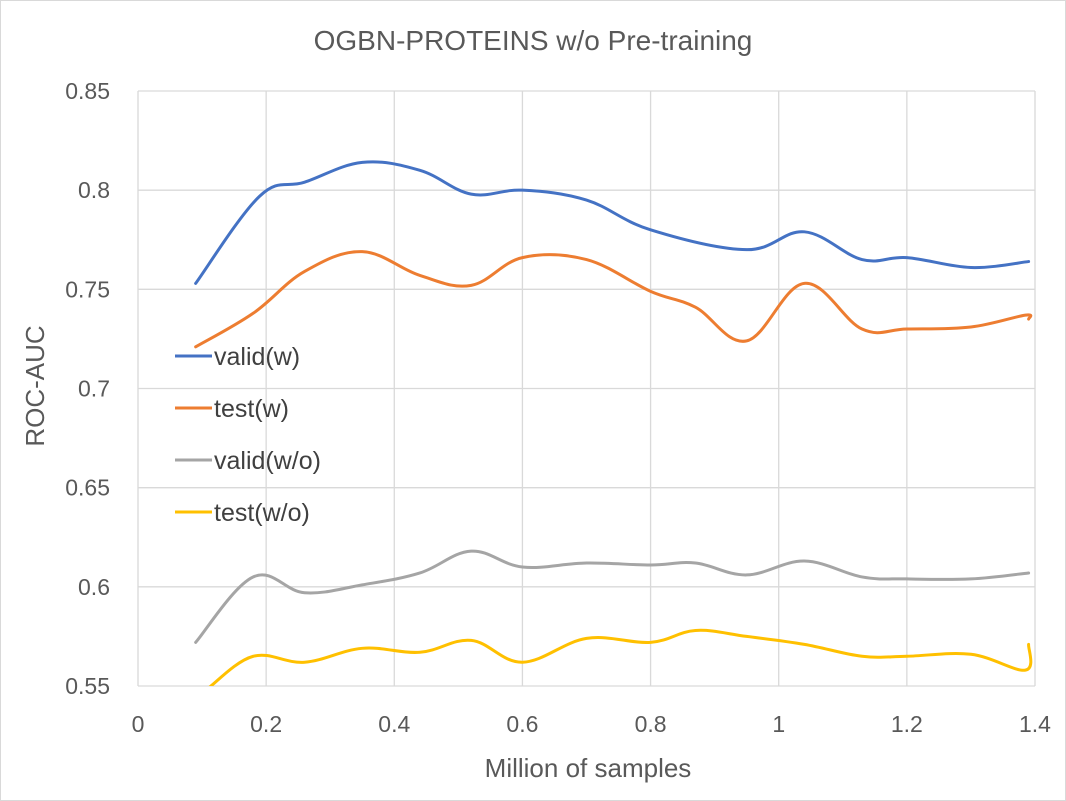 Image resolution: width=1066 pixels, height=801 pixels. What do you see at coordinates (94, 587) in the screenshot?
I see `y-tick-label: 0.6` at bounding box center [94, 587].